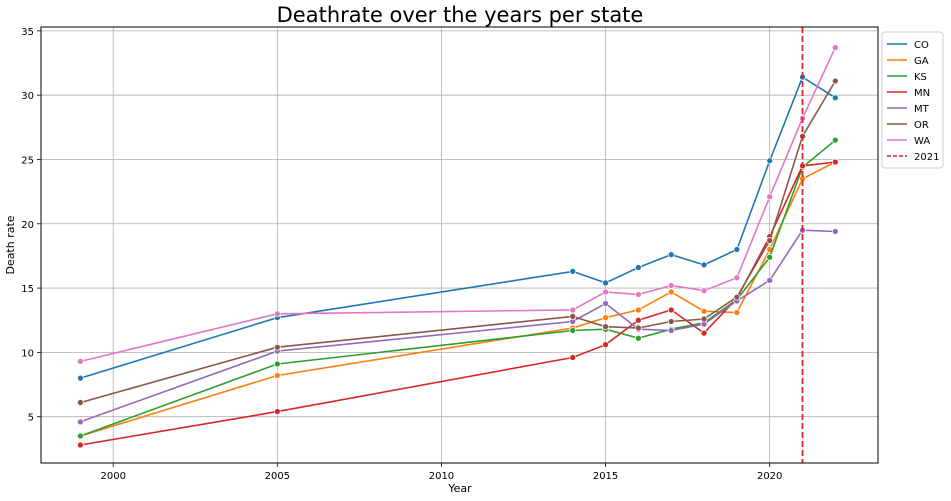 The height and width of the screenshot is (501, 951). I want to click on y-tick-label: 15, so click(27, 289).